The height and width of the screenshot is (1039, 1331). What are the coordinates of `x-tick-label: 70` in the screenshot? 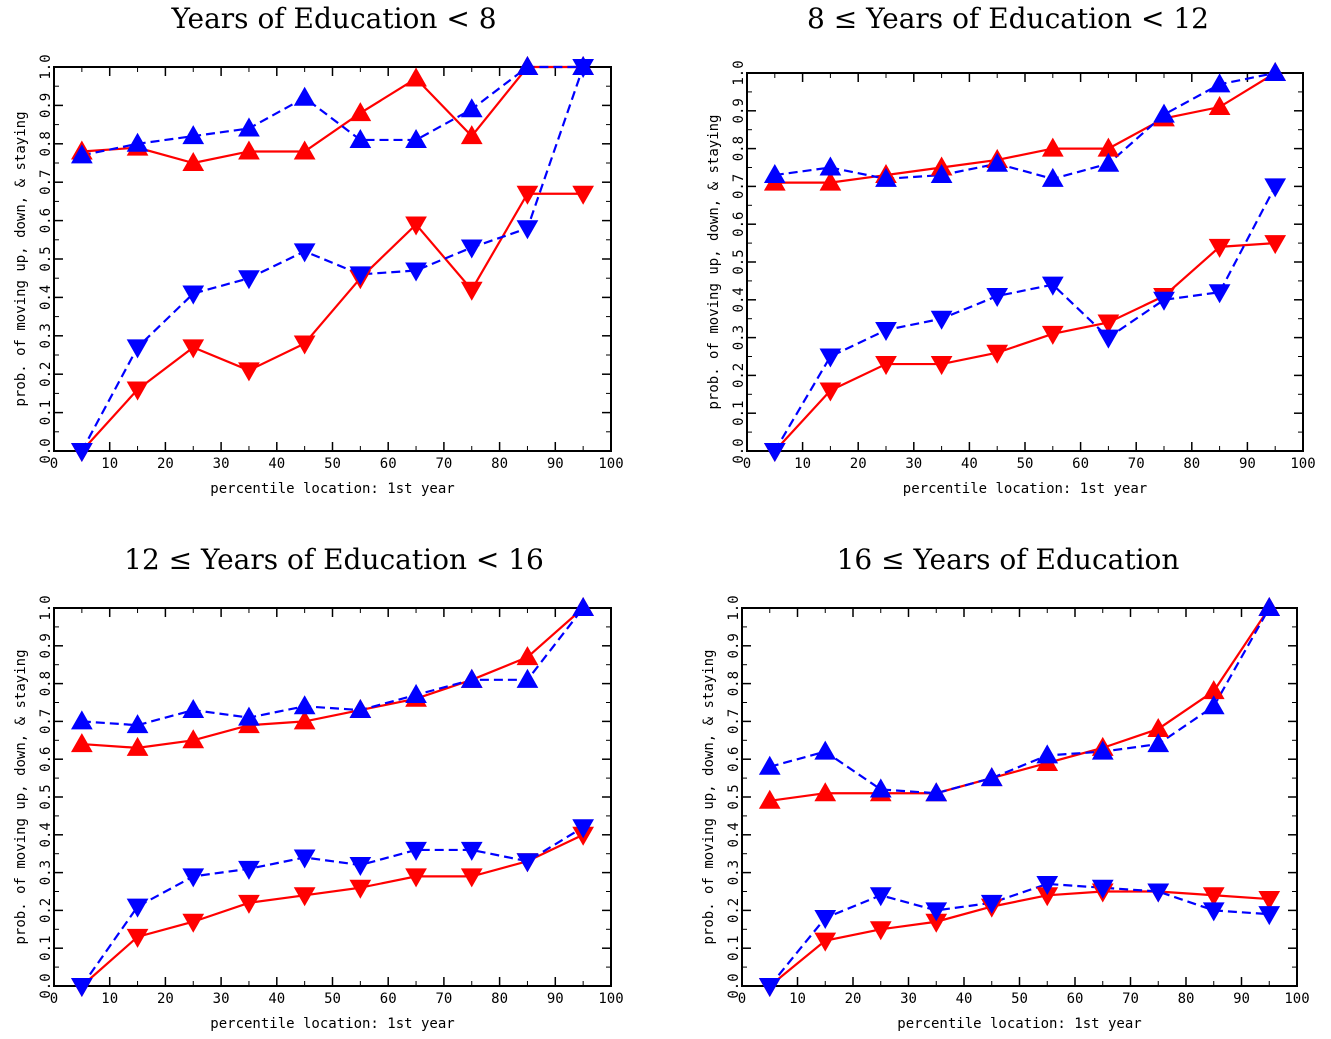 It's located at (1136, 464).